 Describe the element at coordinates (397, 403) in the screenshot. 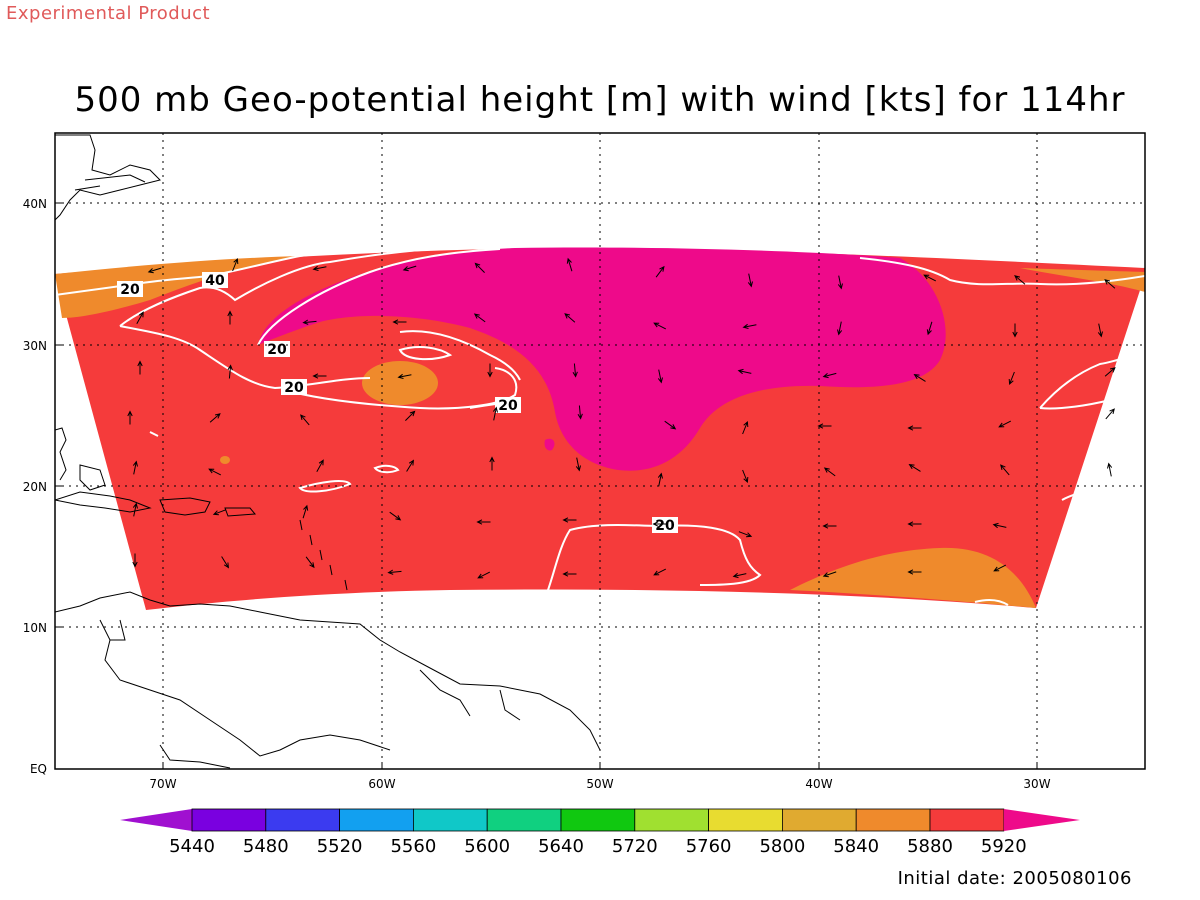

I see `wind-contour-label-group: 20 40 20 20 20 20` at that location.